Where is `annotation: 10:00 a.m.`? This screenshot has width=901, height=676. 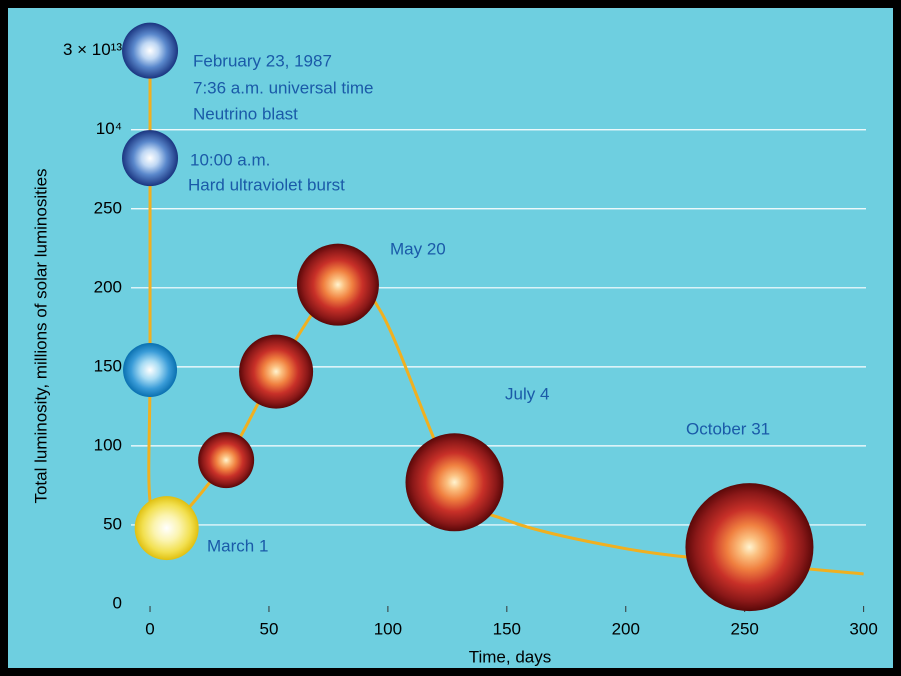
annotation: 10:00 a.m. is located at coordinates (230, 159).